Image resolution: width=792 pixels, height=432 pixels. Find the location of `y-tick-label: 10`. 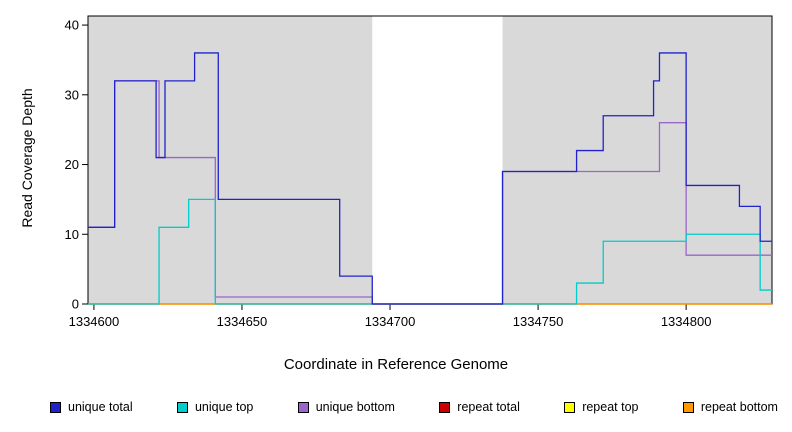

y-tick-label: 10 is located at coordinates (72, 234).